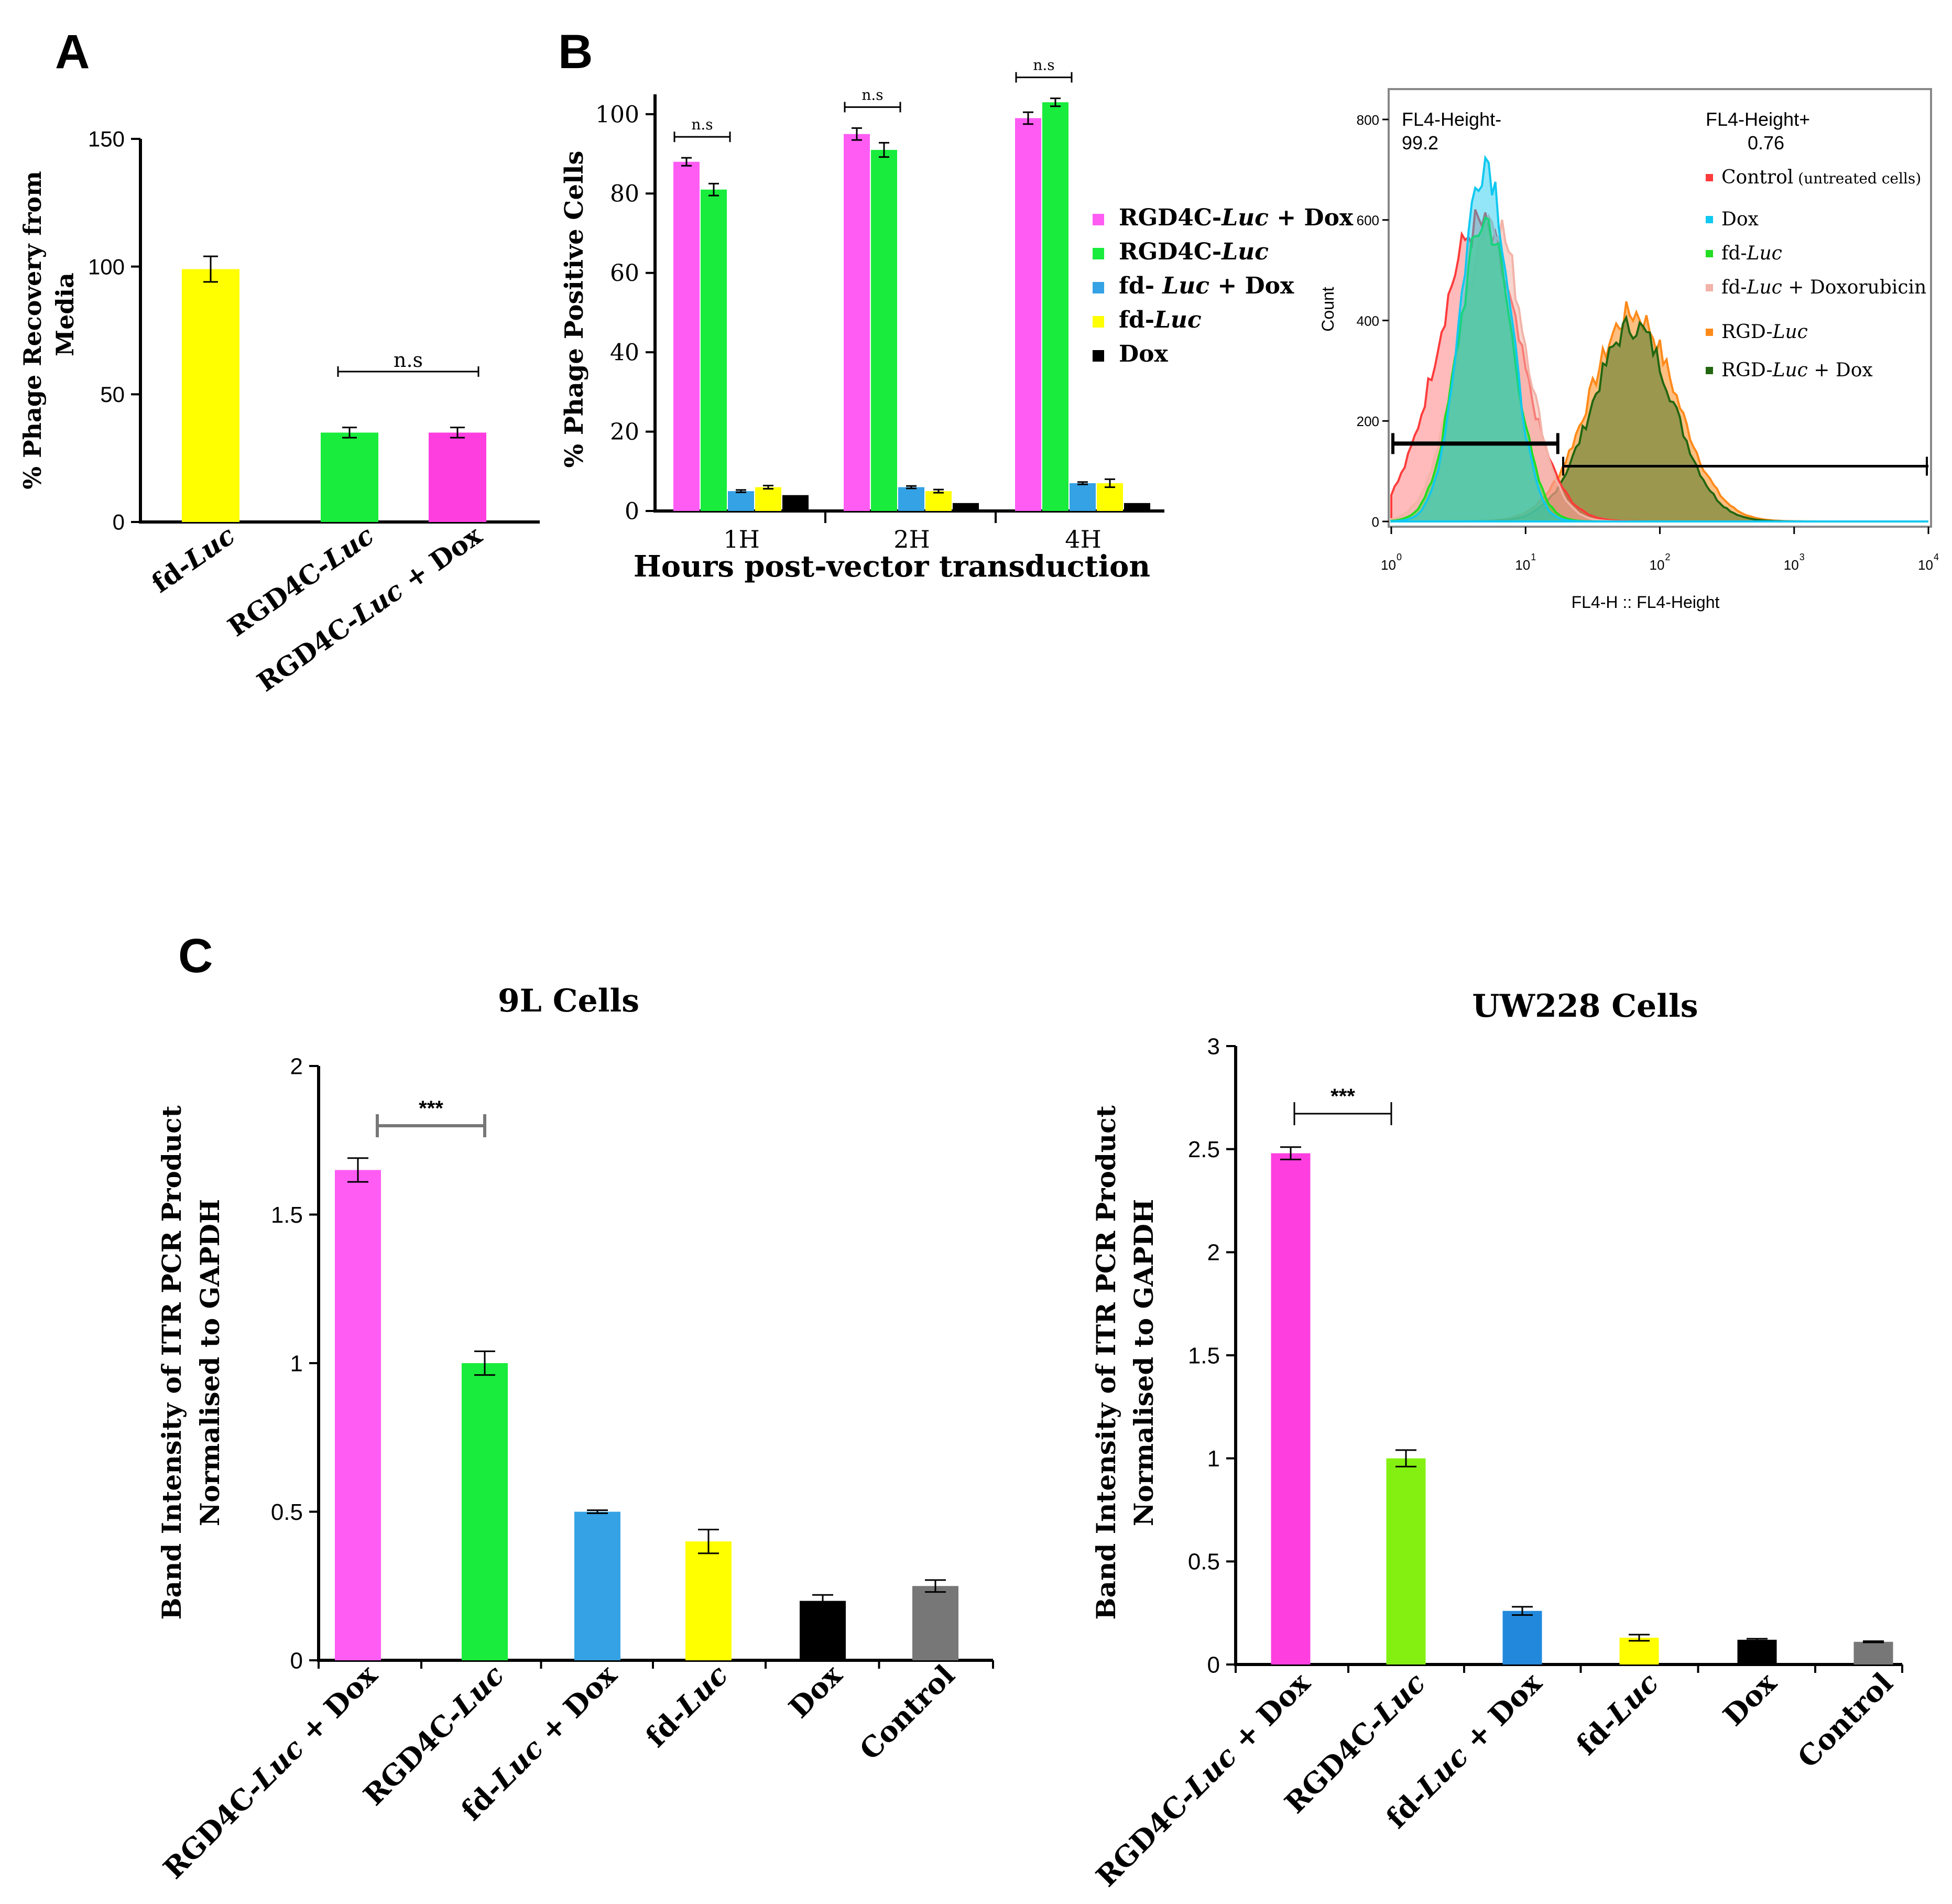 The width and height of the screenshot is (1952, 1904). I want to click on C1-bar-fd-luc, so click(708, 1601).